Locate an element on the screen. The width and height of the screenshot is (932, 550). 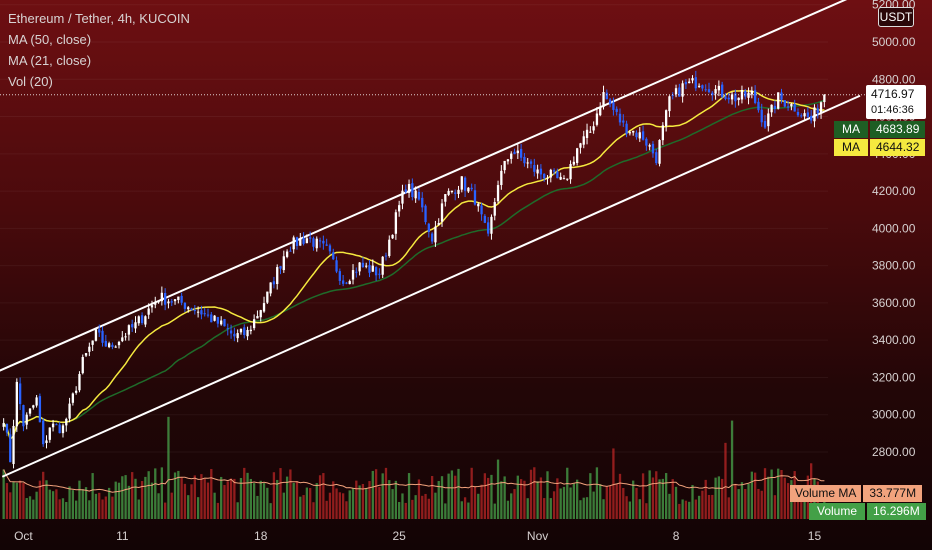
x-tick-label: 15 is located at coordinates (815, 536).